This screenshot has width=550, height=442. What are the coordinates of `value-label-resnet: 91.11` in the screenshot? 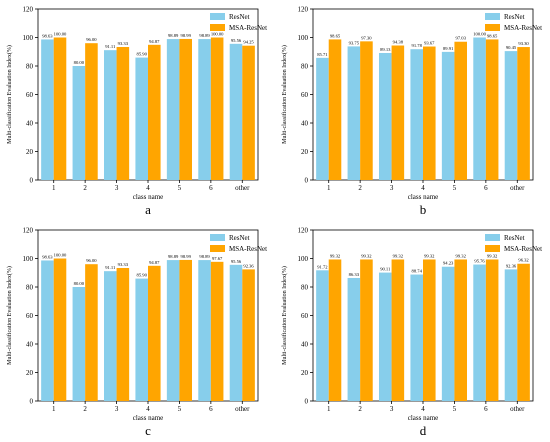 It's located at (110, 46).